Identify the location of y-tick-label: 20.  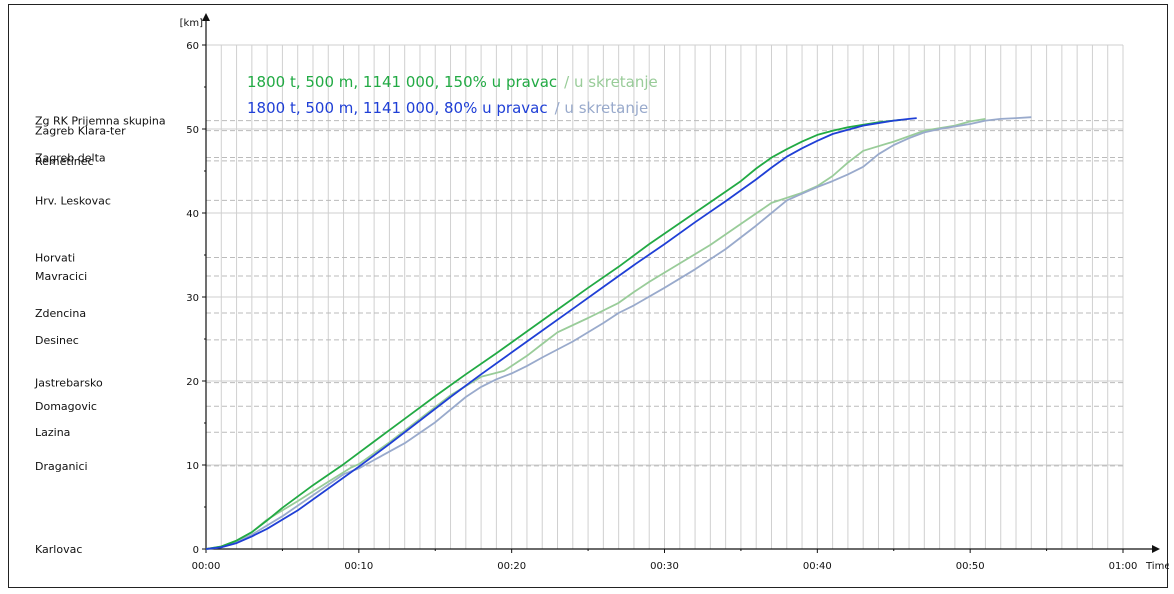
(192, 382).